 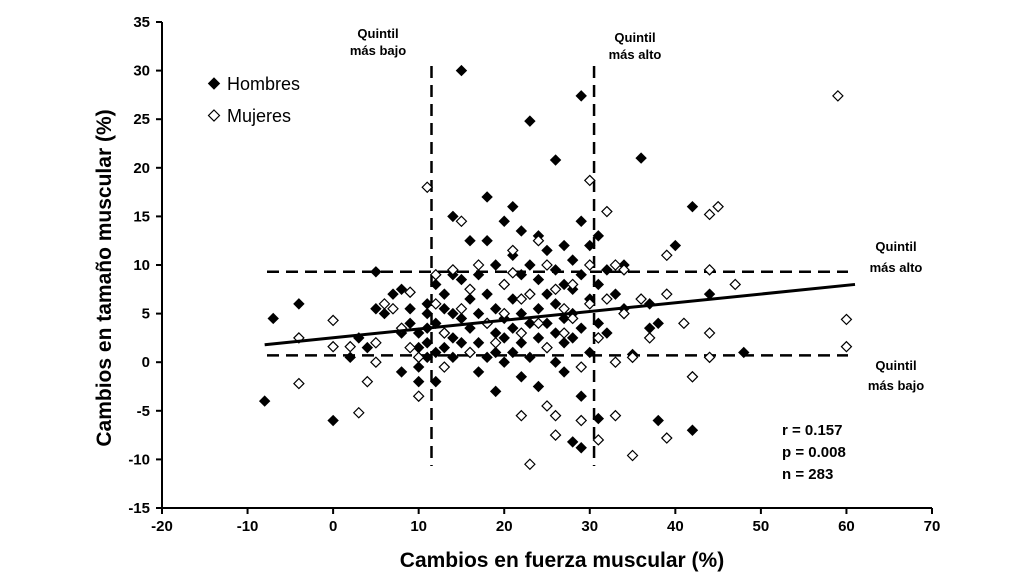 I want to click on legend-label-hombres: Hombres, so click(x=263, y=84).